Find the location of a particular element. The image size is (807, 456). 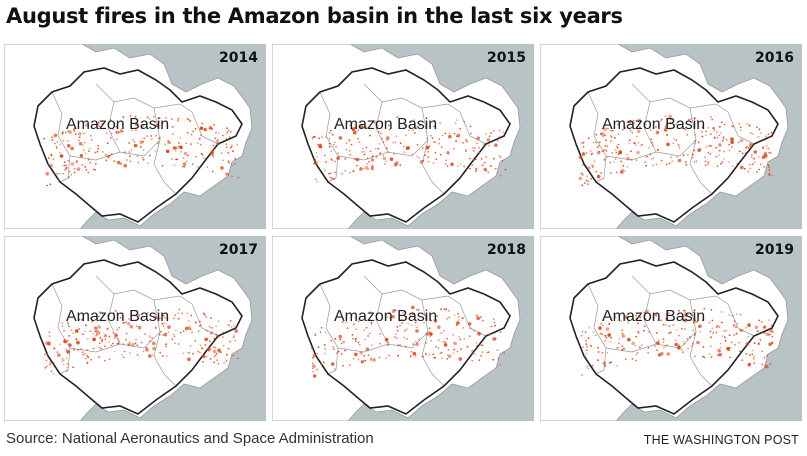

map-panel-2018: 2018 Amazon Basin is located at coordinates (403, 328).